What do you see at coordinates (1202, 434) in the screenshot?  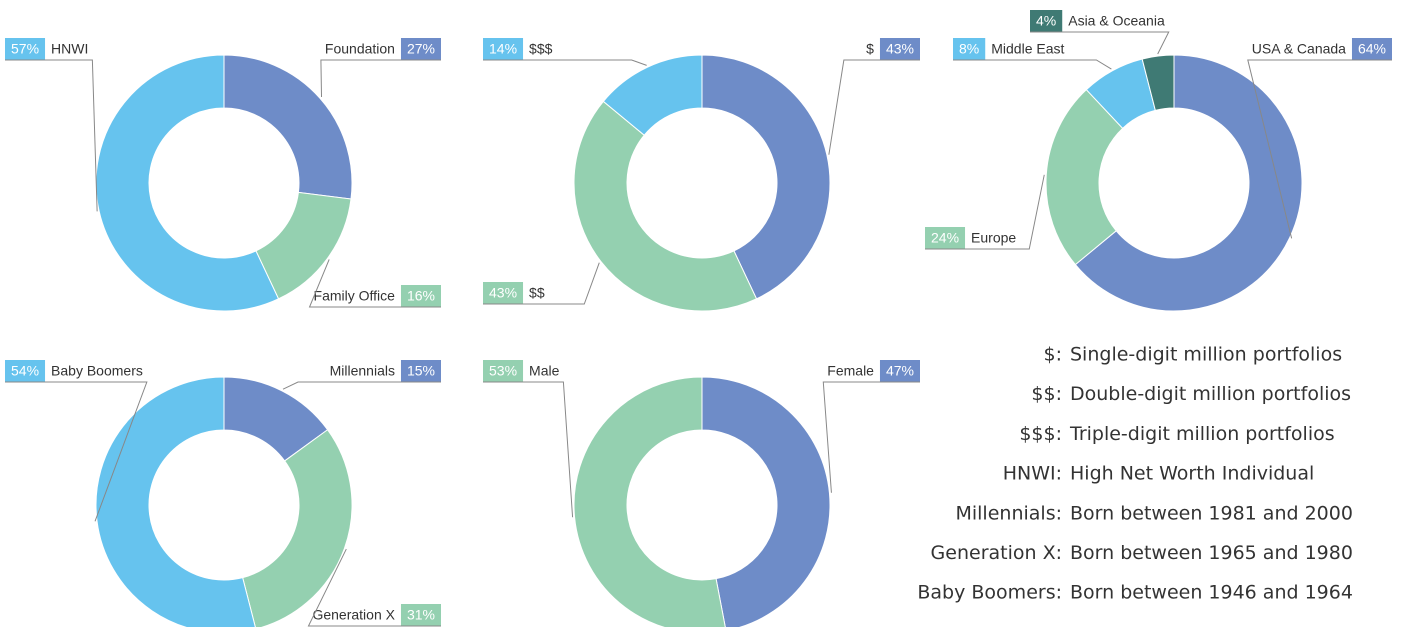 I see `glossary-definition: Triple-digit million portfolios` at bounding box center [1202, 434].